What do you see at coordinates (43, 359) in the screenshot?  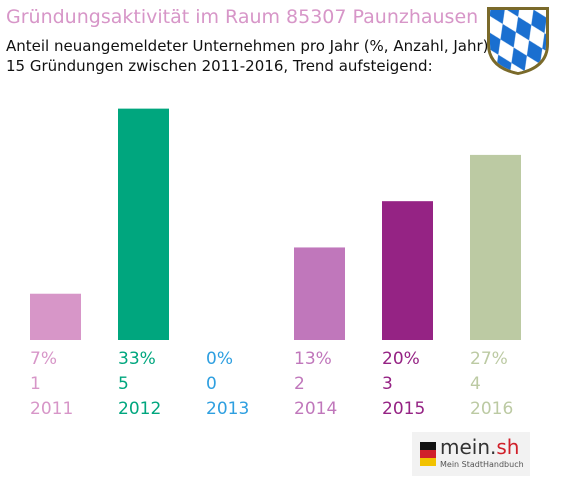 I see `percent-label-2011: 7%` at bounding box center [43, 359].